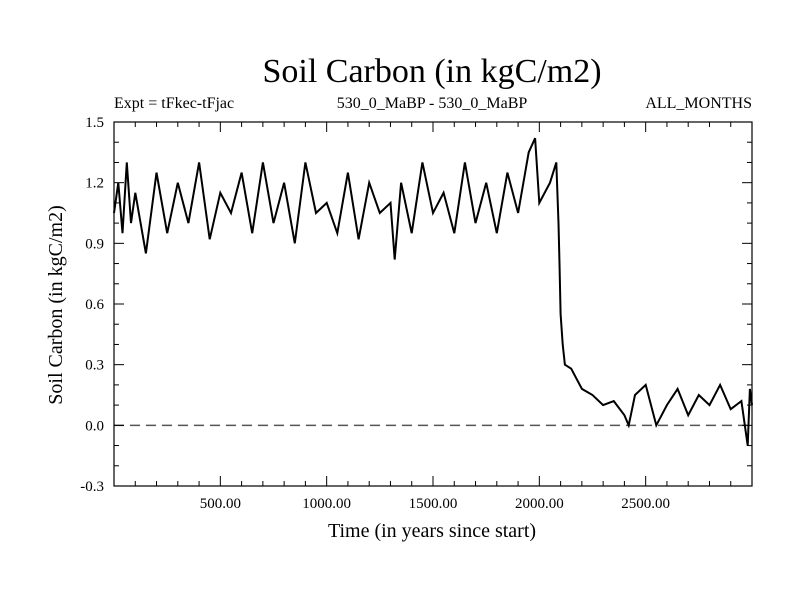 This screenshot has height=600, width=800. I want to click on x-tick-label: 1000.00, so click(326, 504).